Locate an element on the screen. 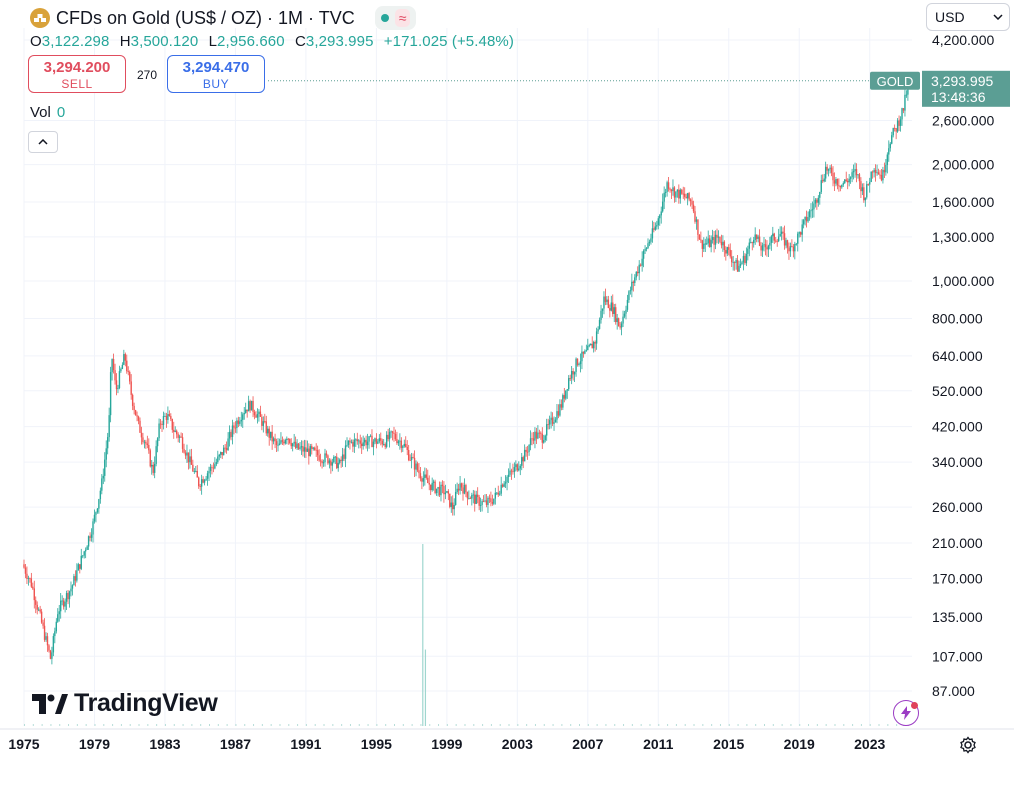 This screenshot has width=1024, height=785. sell-button: 3,294.200 SELL is located at coordinates (77, 74).